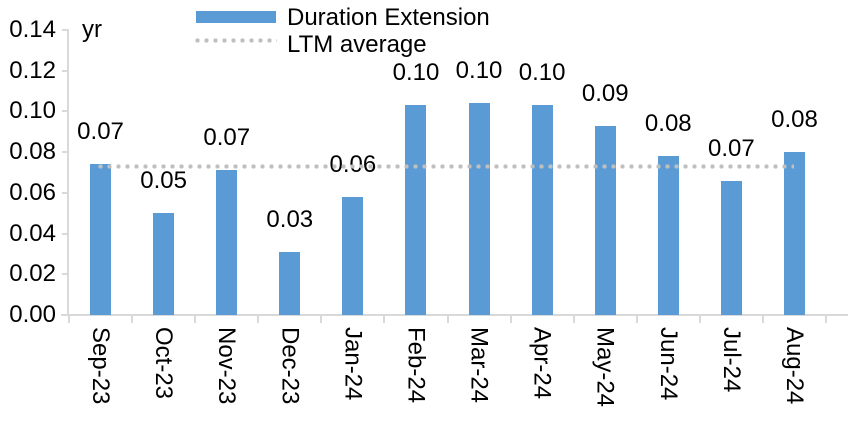 The width and height of the screenshot is (852, 422). What do you see at coordinates (32, 70) in the screenshot?
I see `y-axis-tick-label: 0.12` at bounding box center [32, 70].